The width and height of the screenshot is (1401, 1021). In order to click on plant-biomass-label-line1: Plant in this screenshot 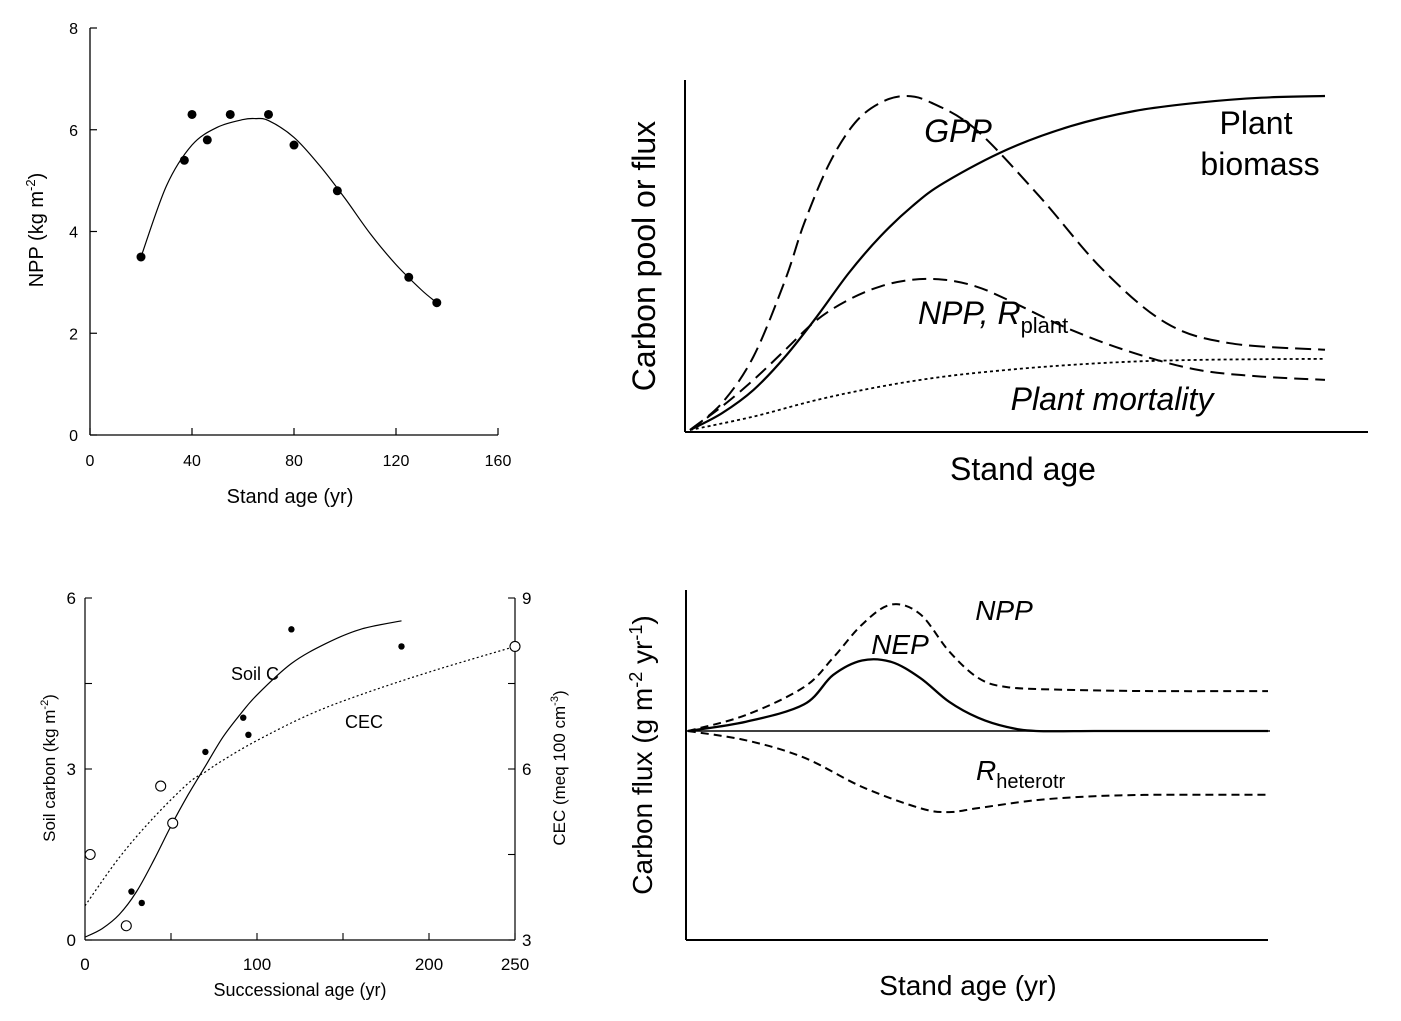, I will do `click(1256, 123)`.